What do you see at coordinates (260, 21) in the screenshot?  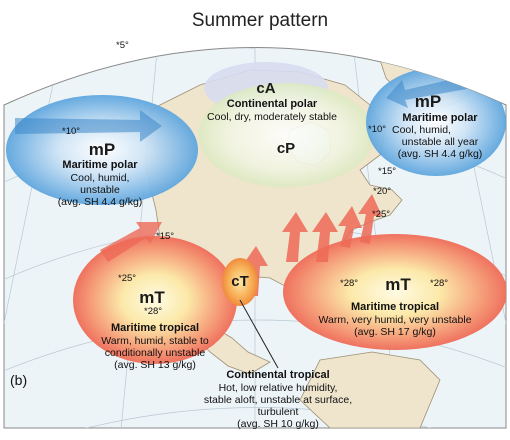 I see `map-title: Summer pattern` at bounding box center [260, 21].